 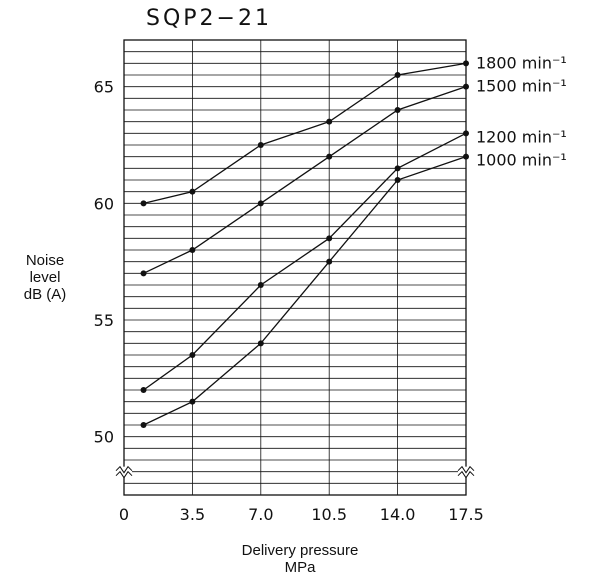 What do you see at coordinates (329, 514) in the screenshot?
I see `x-tick-label: 10.5` at bounding box center [329, 514].